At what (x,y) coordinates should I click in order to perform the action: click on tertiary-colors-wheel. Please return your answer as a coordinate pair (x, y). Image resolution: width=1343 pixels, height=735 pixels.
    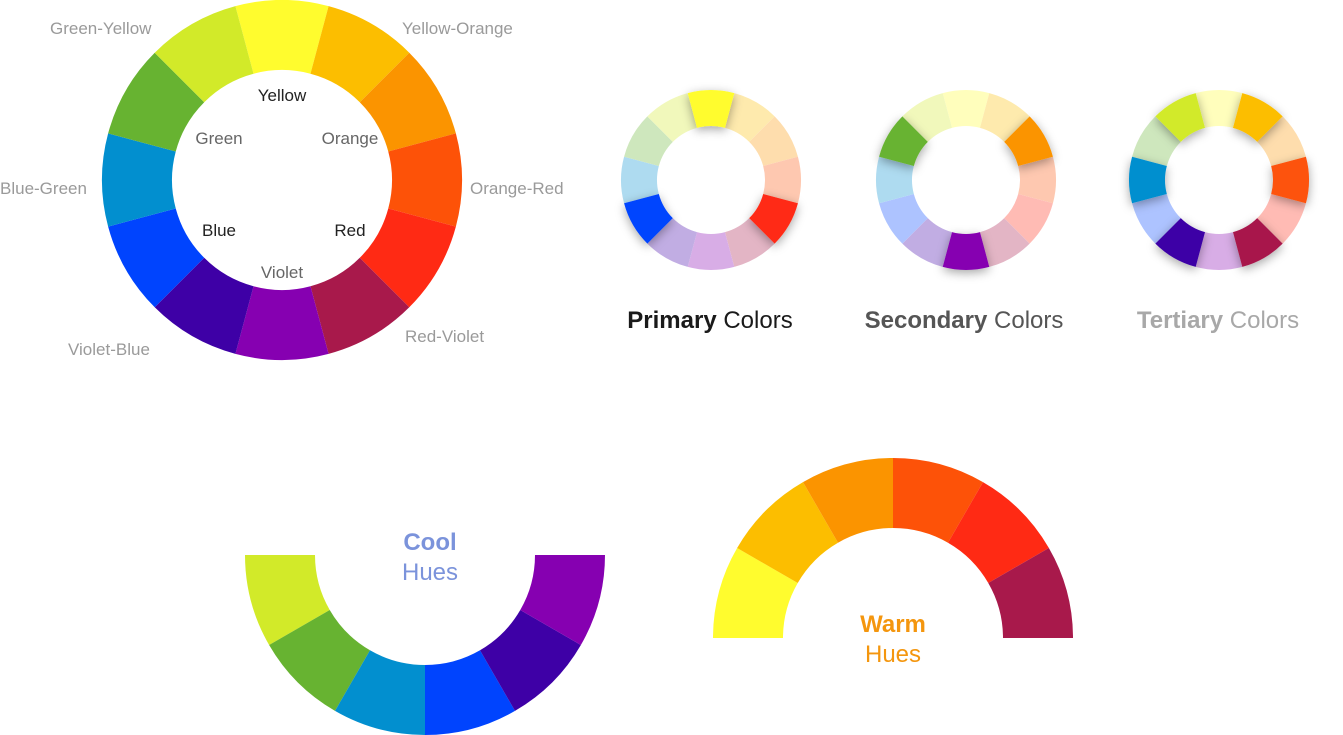
    Looking at the image, I should click on (1219, 180).